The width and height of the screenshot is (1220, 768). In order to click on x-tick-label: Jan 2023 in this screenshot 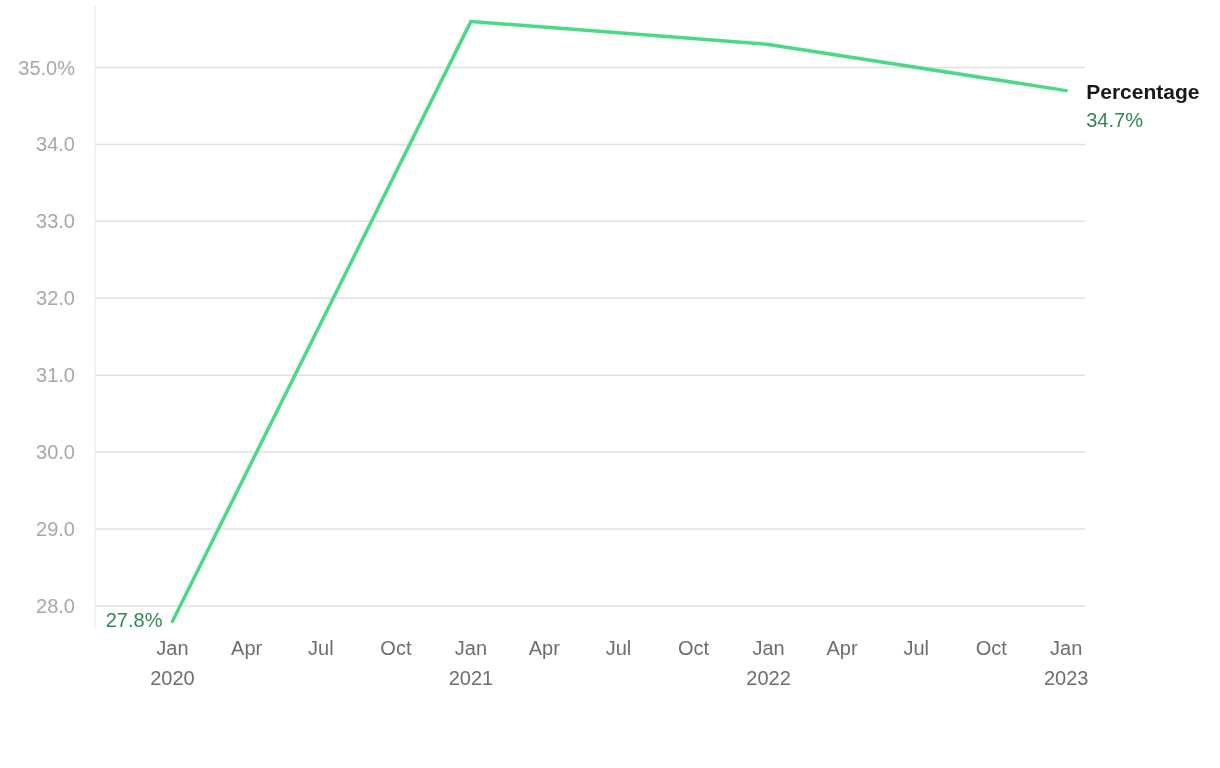, I will do `click(1066, 663)`.